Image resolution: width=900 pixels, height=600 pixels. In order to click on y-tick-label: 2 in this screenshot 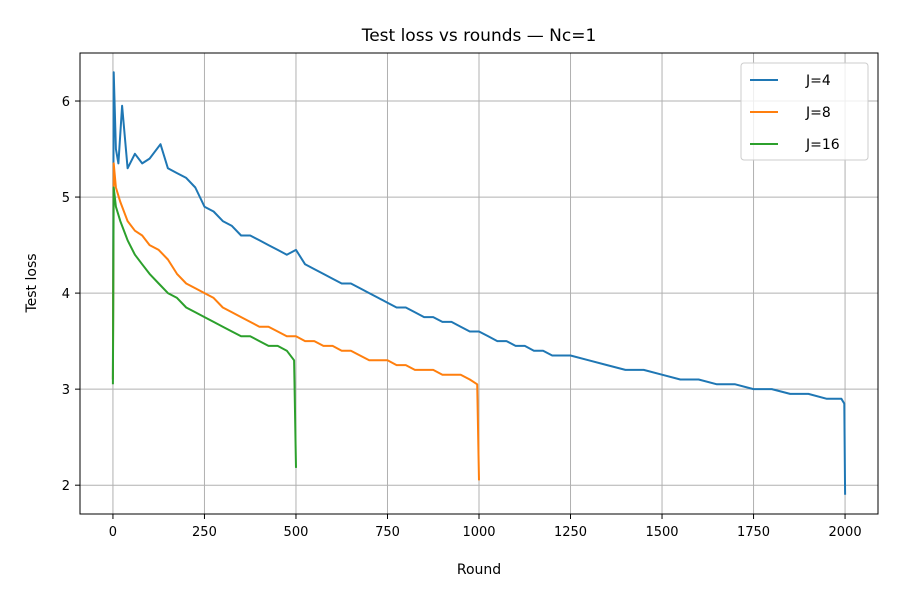, I will do `click(66, 486)`.